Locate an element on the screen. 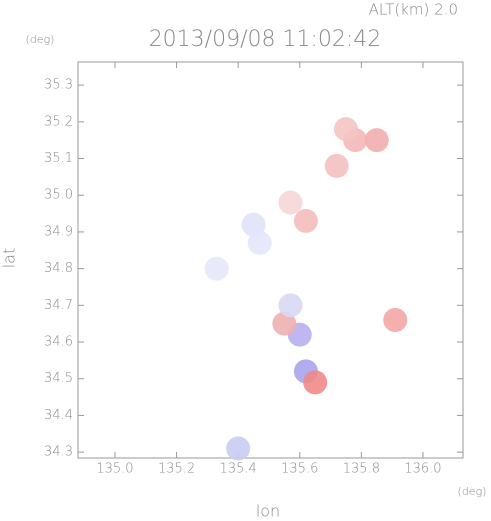 The height and width of the screenshot is (521, 491). chart-title: 2013/09/08 11:02:42 is located at coordinates (265, 39).